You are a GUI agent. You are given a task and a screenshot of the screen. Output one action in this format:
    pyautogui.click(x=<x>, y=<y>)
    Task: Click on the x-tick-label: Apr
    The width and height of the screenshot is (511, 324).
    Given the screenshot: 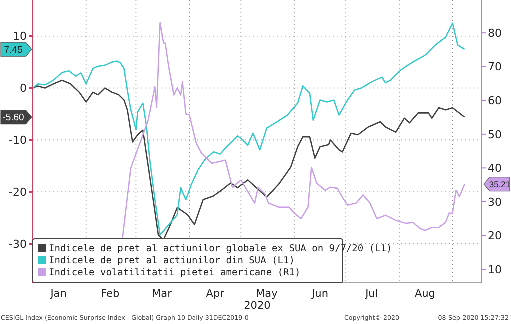 What is the action you would take?
    pyautogui.click(x=216, y=294)
    